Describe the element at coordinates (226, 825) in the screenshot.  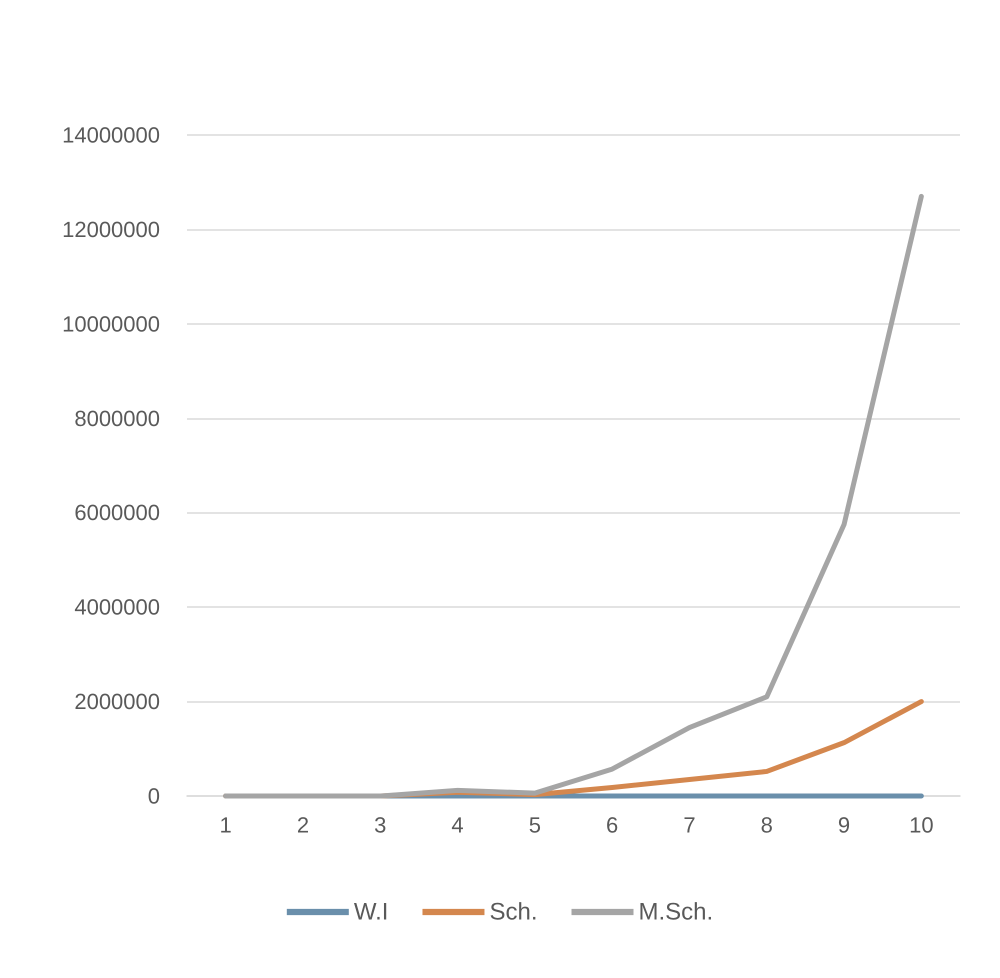
I see `x-tick-label: 1` at that location.